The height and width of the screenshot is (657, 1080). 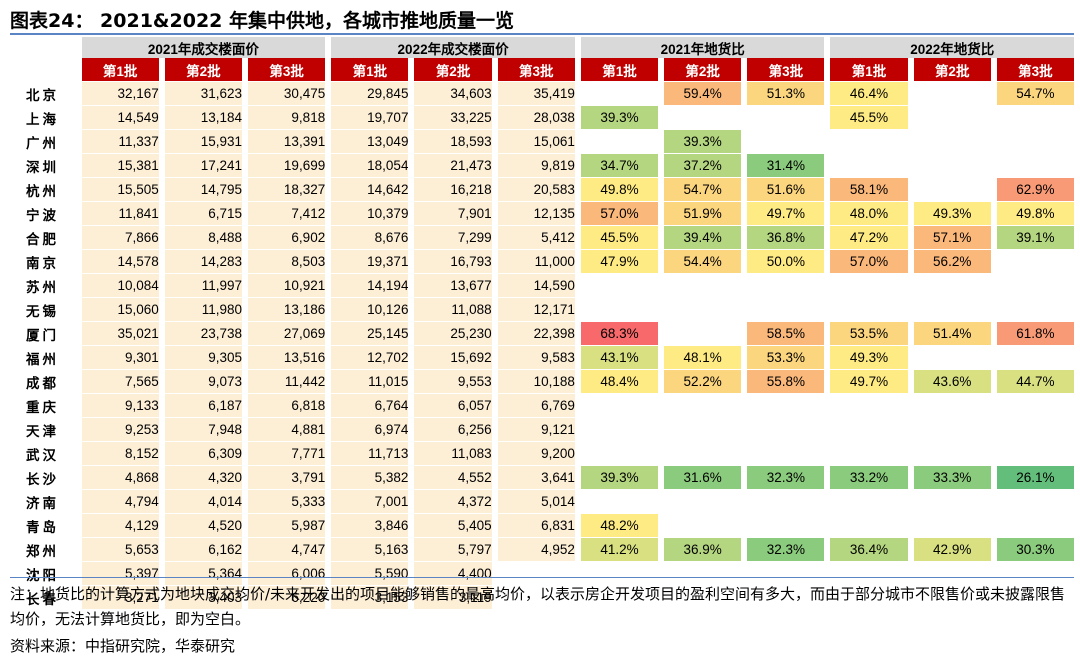 What do you see at coordinates (553, 47) in the screenshot?
I see `group-header-row: 2021年成交楼面价 2022年成交楼面价 2021年地货比 2022年地货比` at bounding box center [553, 47].